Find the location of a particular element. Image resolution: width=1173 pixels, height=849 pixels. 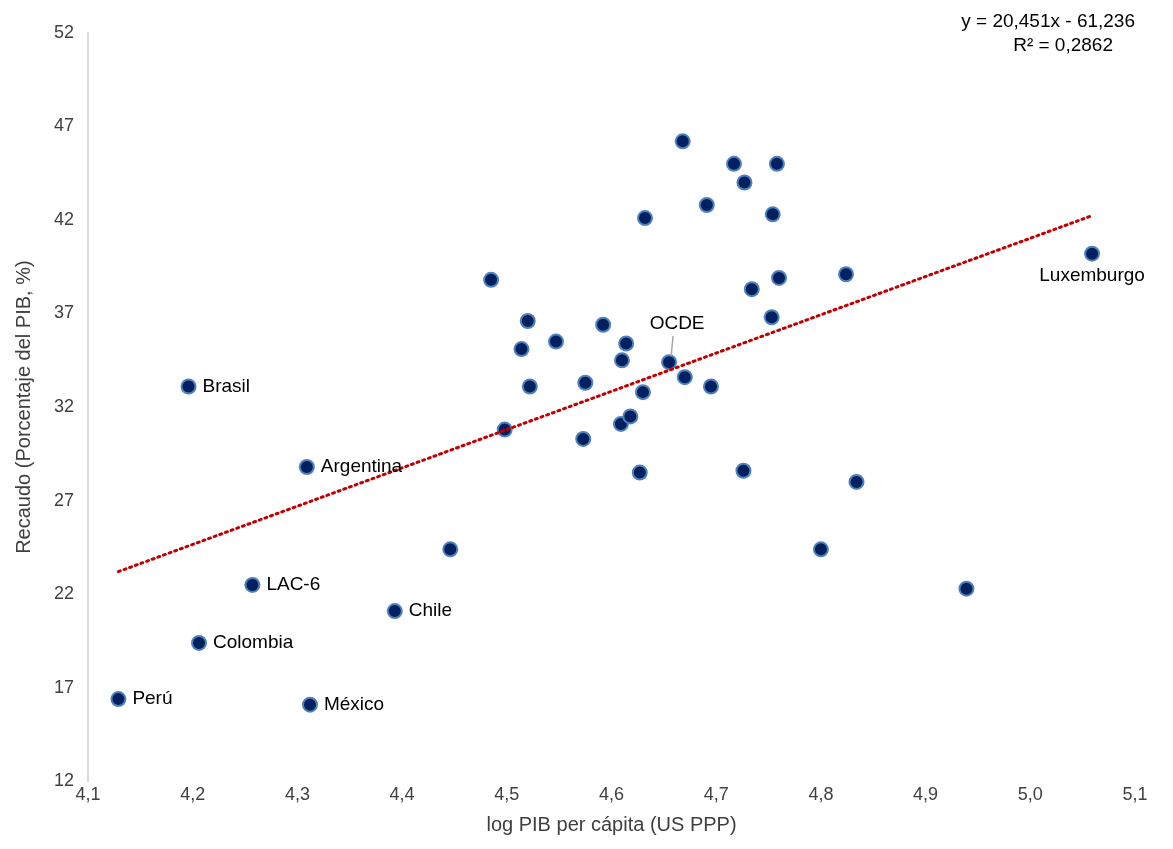

annotation: Argentina is located at coordinates (361, 466).